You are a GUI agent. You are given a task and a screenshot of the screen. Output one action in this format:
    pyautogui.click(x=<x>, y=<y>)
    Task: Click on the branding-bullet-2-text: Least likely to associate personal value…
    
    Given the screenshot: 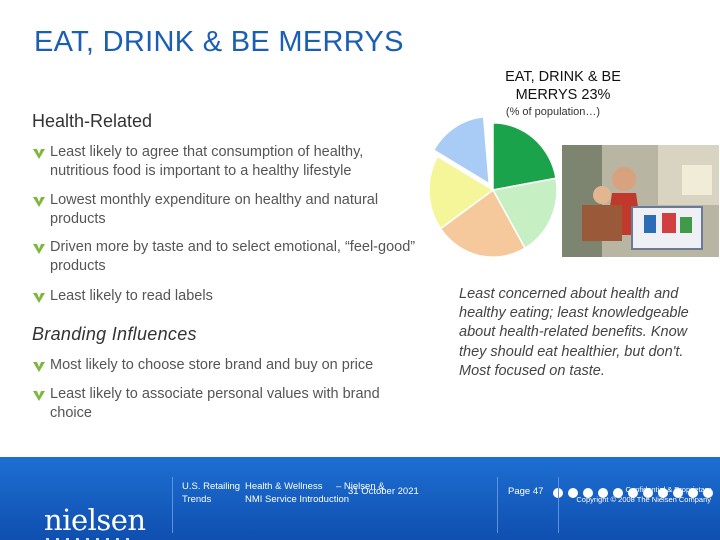 What is the action you would take?
    pyautogui.click(x=215, y=403)
    